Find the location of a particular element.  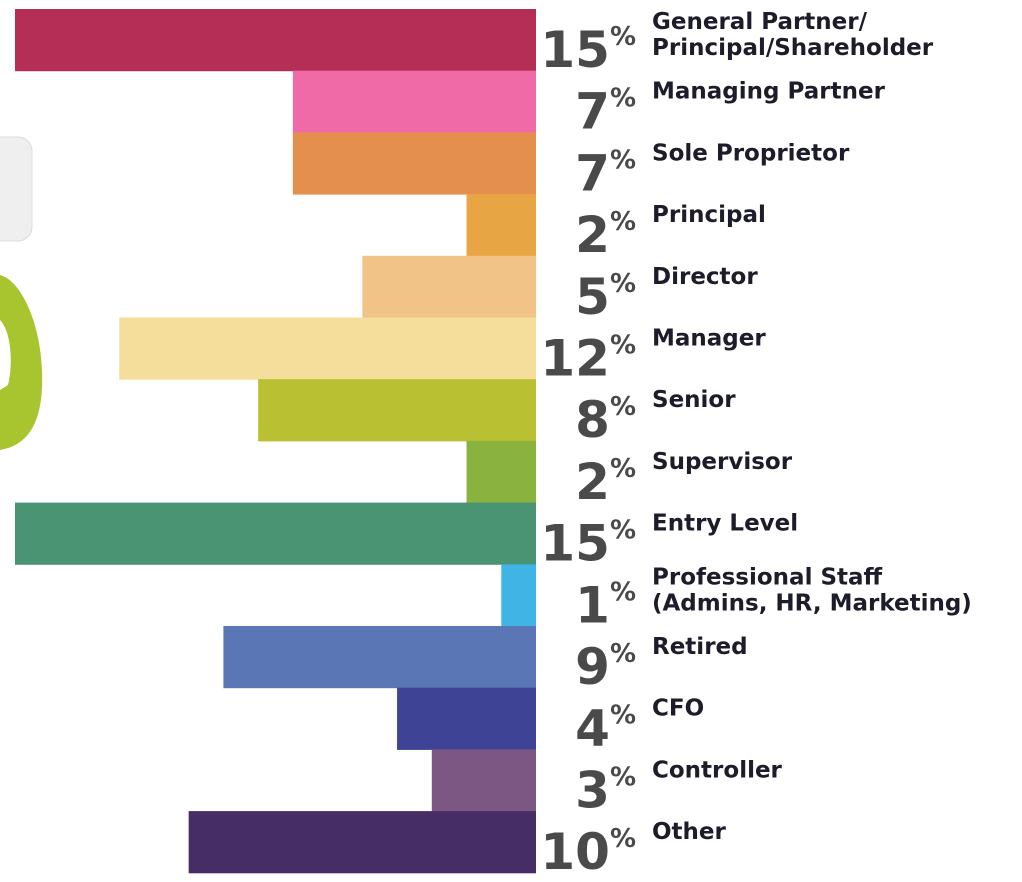

category-label: Sole Proprietor is located at coordinates (751, 153).